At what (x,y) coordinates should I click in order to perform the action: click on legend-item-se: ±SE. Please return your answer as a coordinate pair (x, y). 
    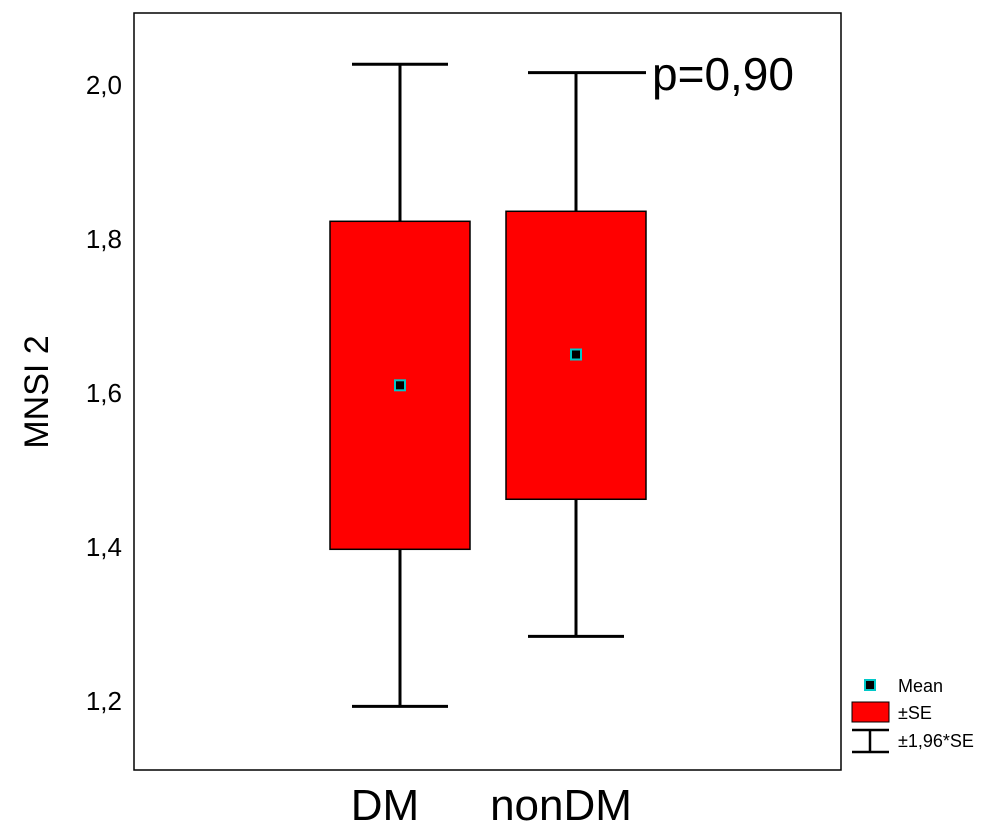
    Looking at the image, I should click on (891, 712).